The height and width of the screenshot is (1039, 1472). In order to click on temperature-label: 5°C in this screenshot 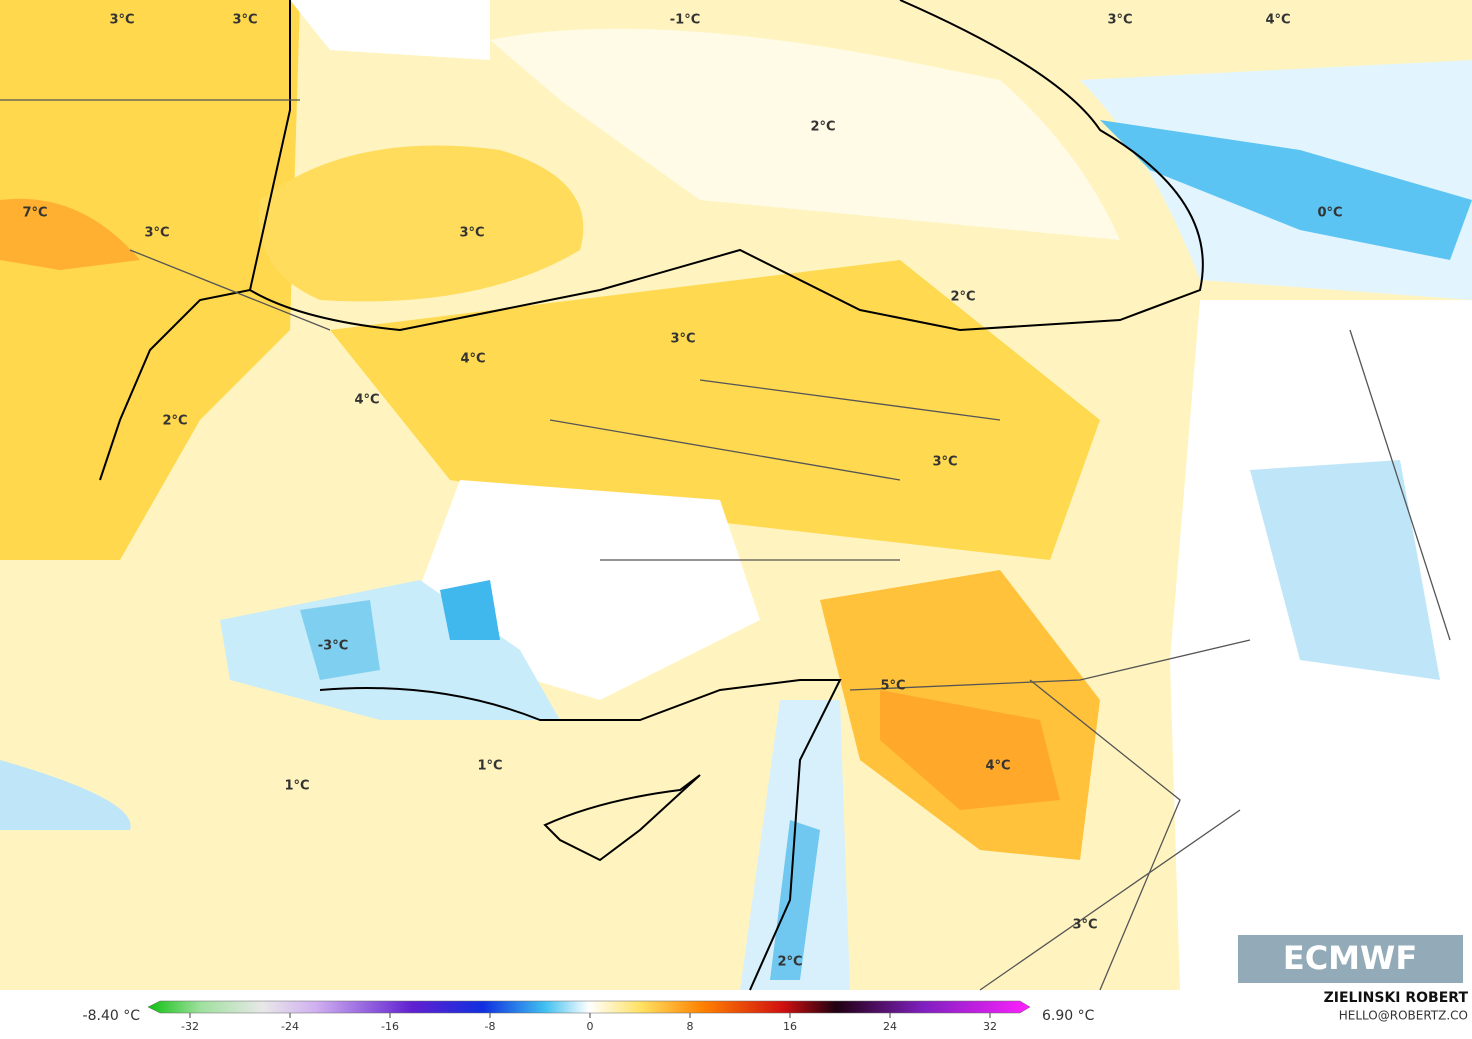, I will do `click(892, 686)`.